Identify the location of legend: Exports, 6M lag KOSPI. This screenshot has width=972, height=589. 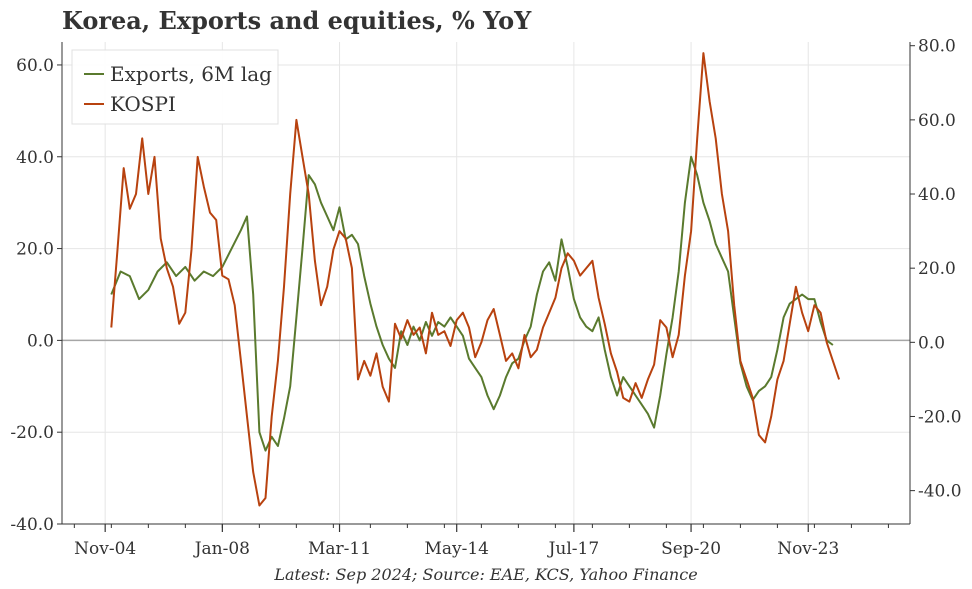
(175, 87).